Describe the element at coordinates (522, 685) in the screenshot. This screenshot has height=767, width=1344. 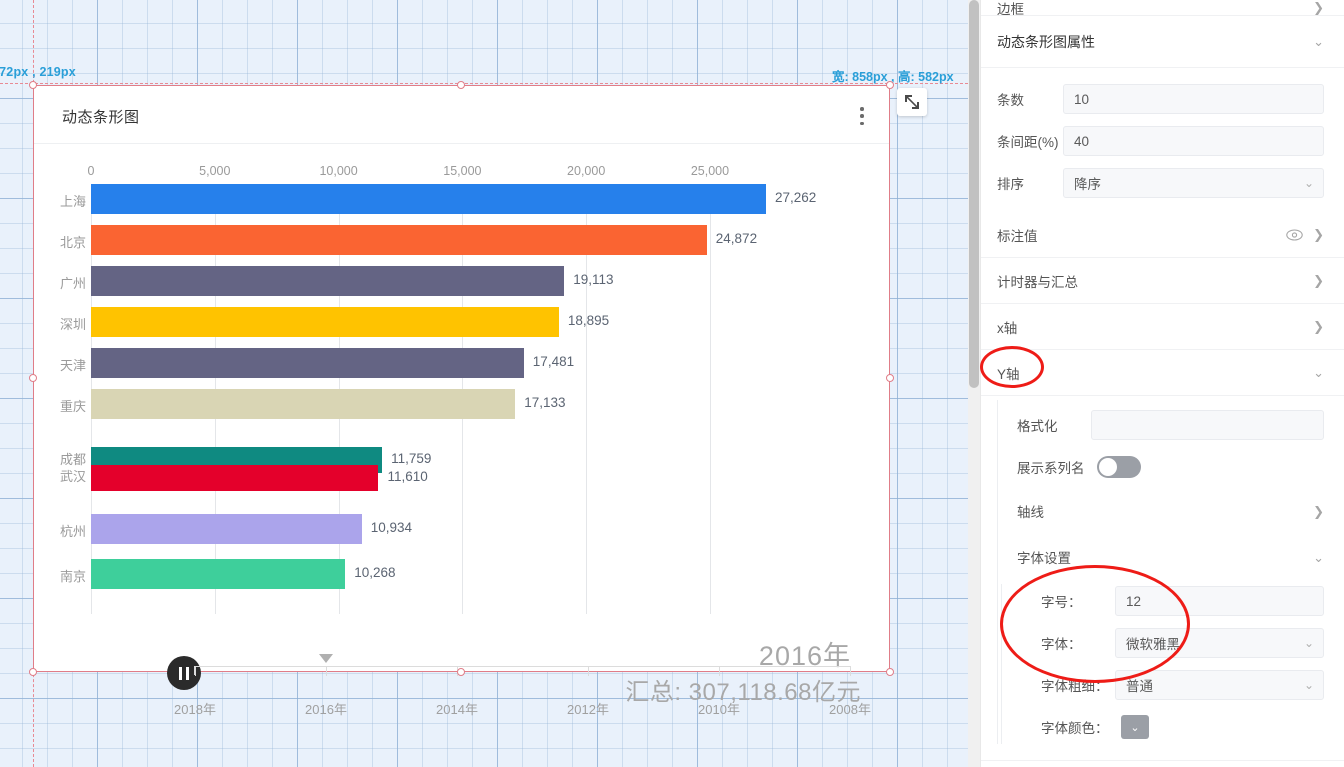
I see `timeline-axis: 2018年 2016年 2014年 2012年 2010年 2008年` at that location.